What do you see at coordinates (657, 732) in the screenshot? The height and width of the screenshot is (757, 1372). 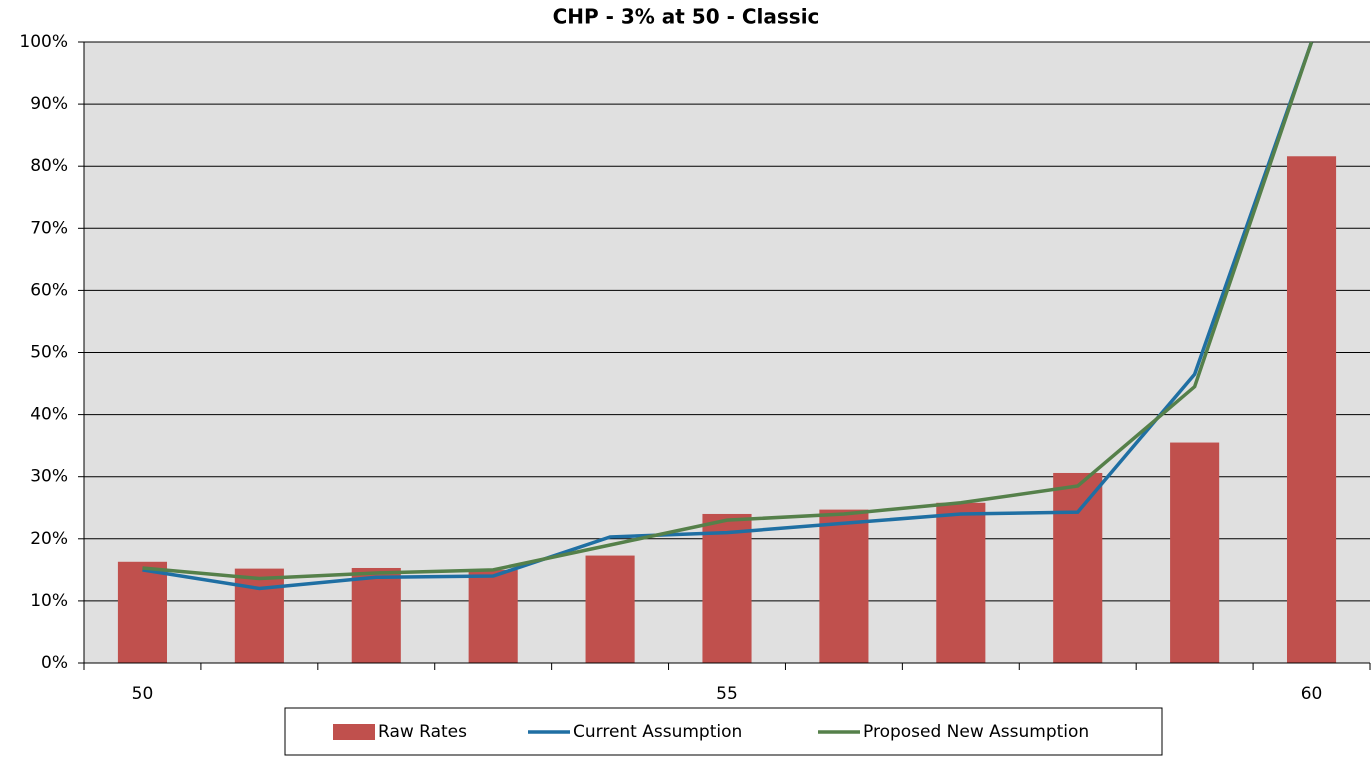 I see `legend-label: Current Assumption` at bounding box center [657, 732].